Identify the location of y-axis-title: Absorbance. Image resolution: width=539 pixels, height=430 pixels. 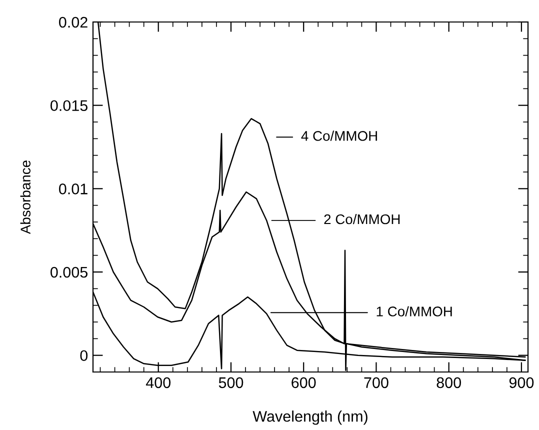
(25, 197).